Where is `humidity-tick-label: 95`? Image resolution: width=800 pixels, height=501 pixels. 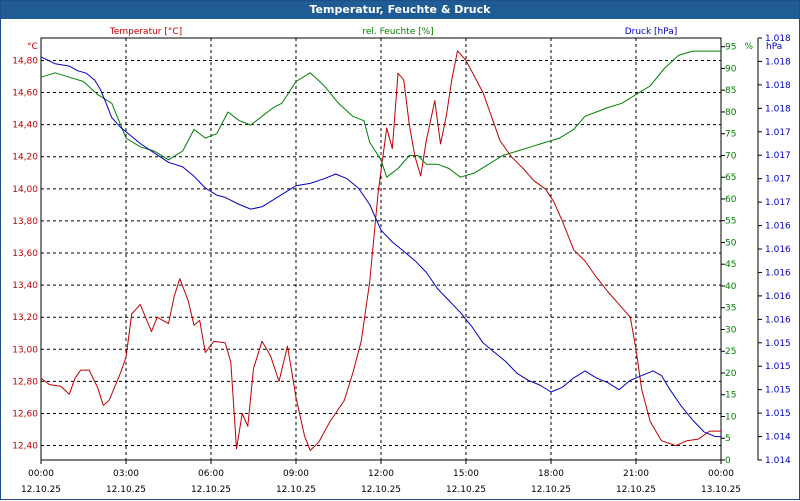
humidity-tick-label: 95 is located at coordinates (730, 48).